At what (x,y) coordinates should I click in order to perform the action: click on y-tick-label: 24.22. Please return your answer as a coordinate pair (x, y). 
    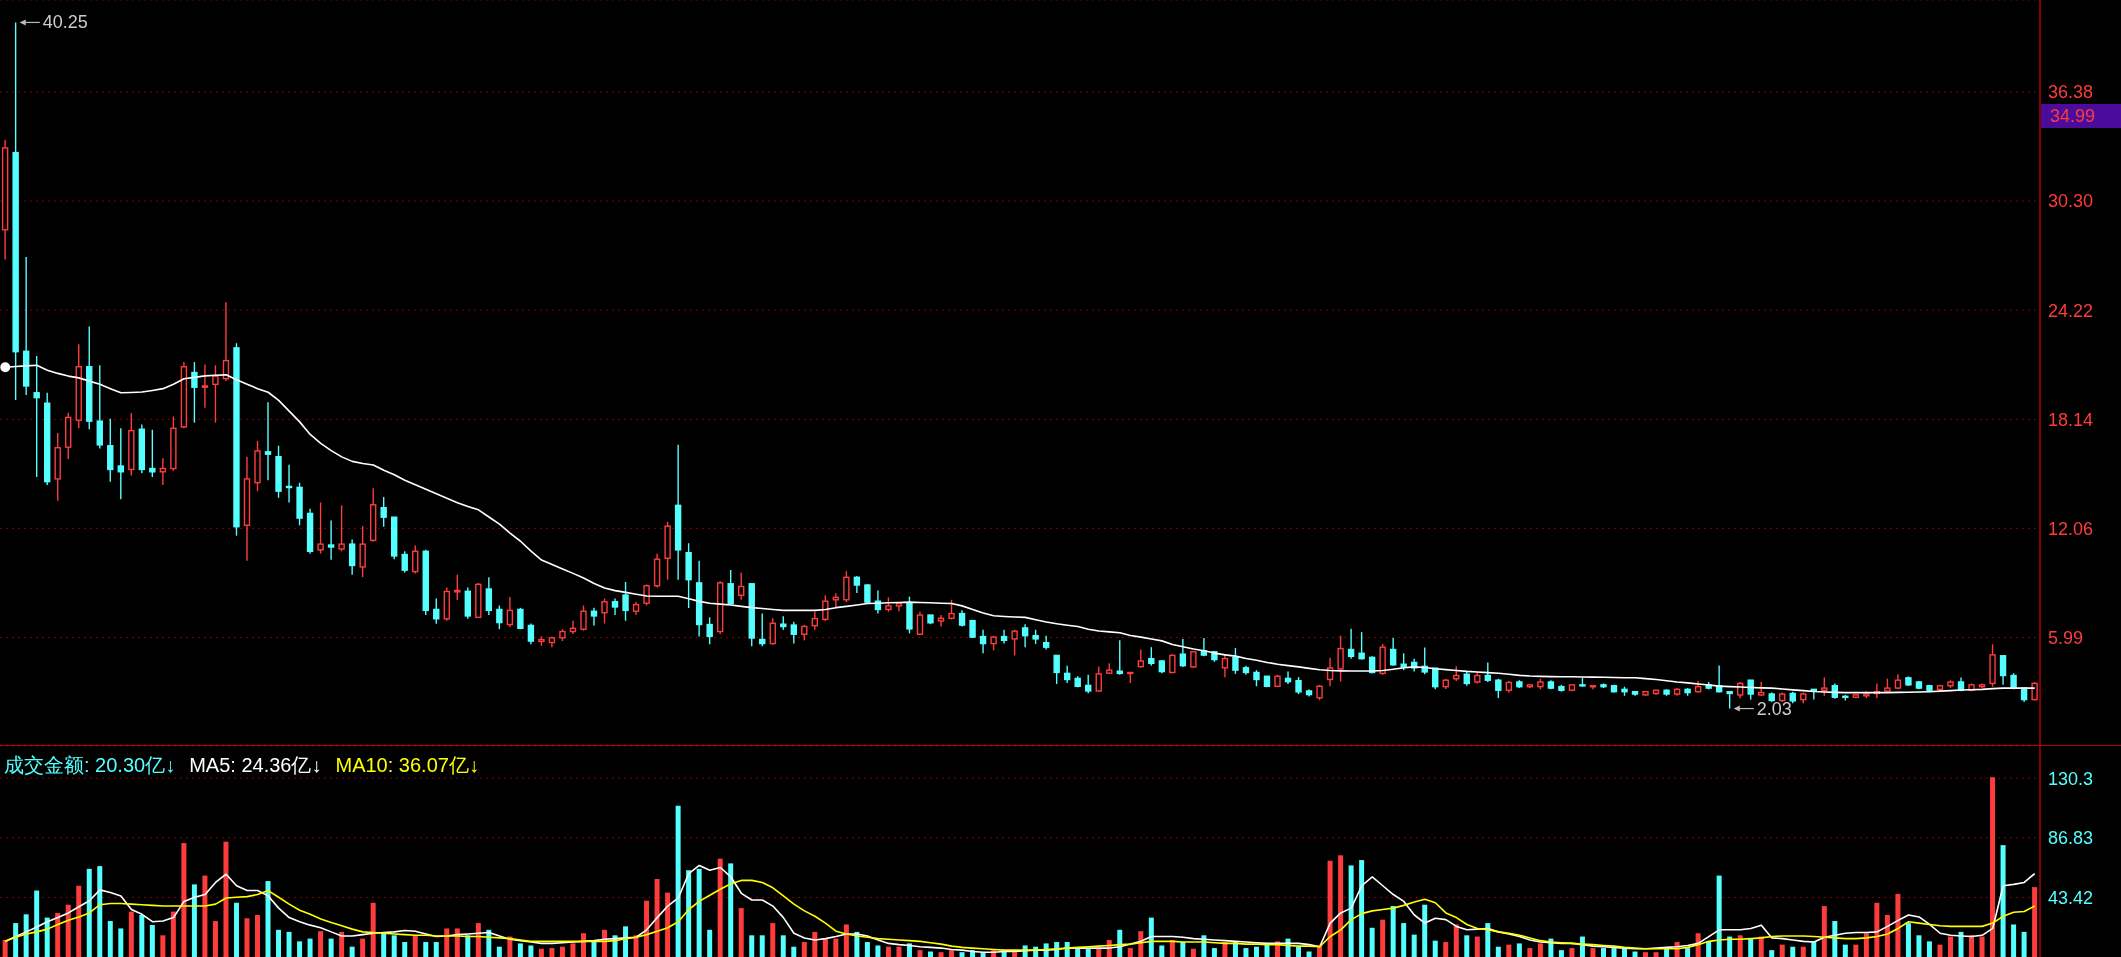
    Looking at the image, I should click on (2071, 310).